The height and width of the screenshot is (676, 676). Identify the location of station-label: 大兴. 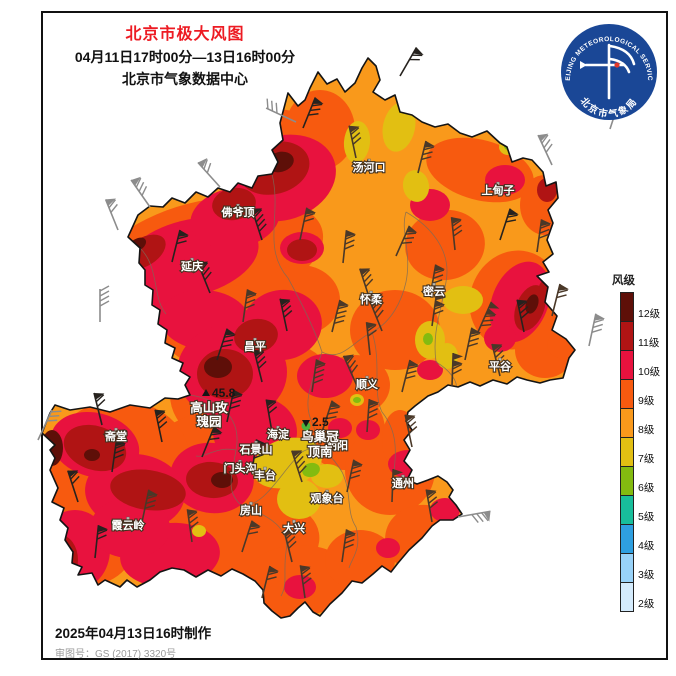
(294, 528).